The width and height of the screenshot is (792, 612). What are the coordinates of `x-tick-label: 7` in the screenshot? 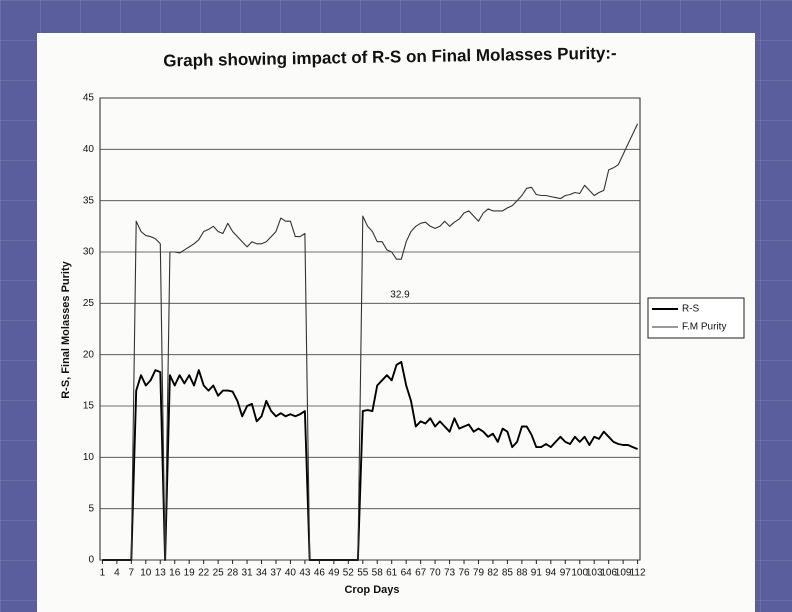 It's located at (132, 573).